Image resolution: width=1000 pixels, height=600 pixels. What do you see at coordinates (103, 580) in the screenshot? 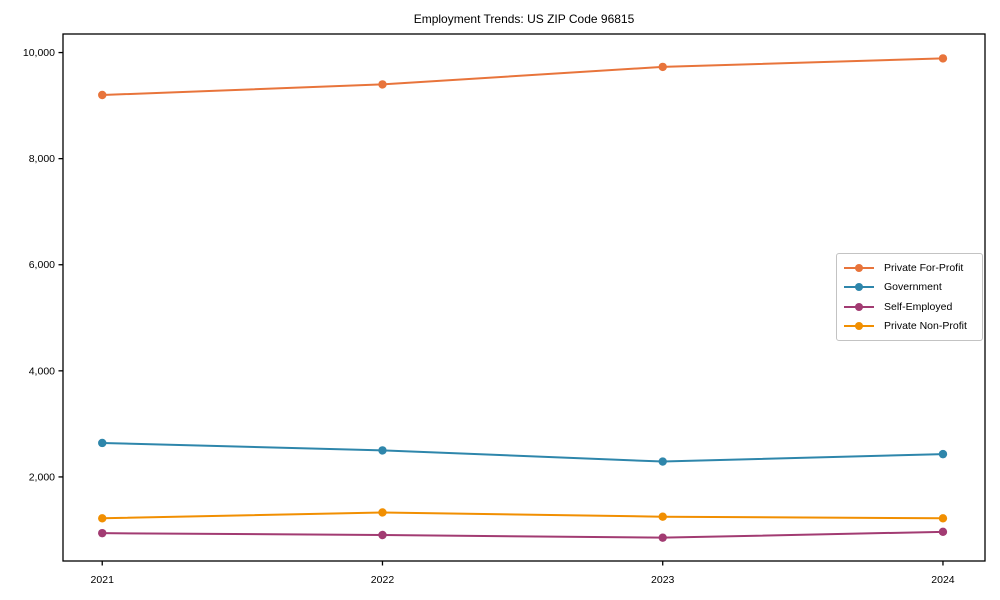
I see `x-tick-label: 2021` at bounding box center [103, 580].